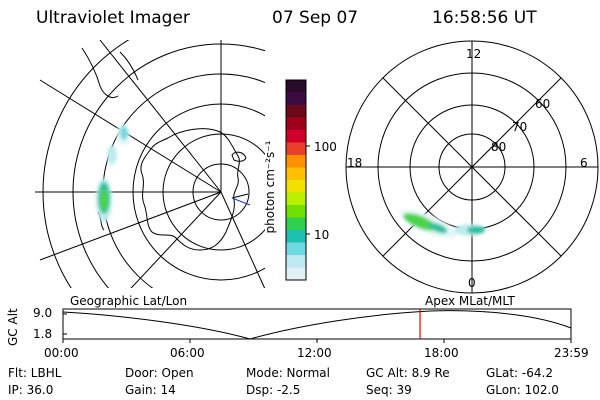 The width and height of the screenshot is (600, 400). Describe the element at coordinates (408, 373) in the screenshot. I see `gc-alt-status: GC Alt: 8.9 Re` at that location.